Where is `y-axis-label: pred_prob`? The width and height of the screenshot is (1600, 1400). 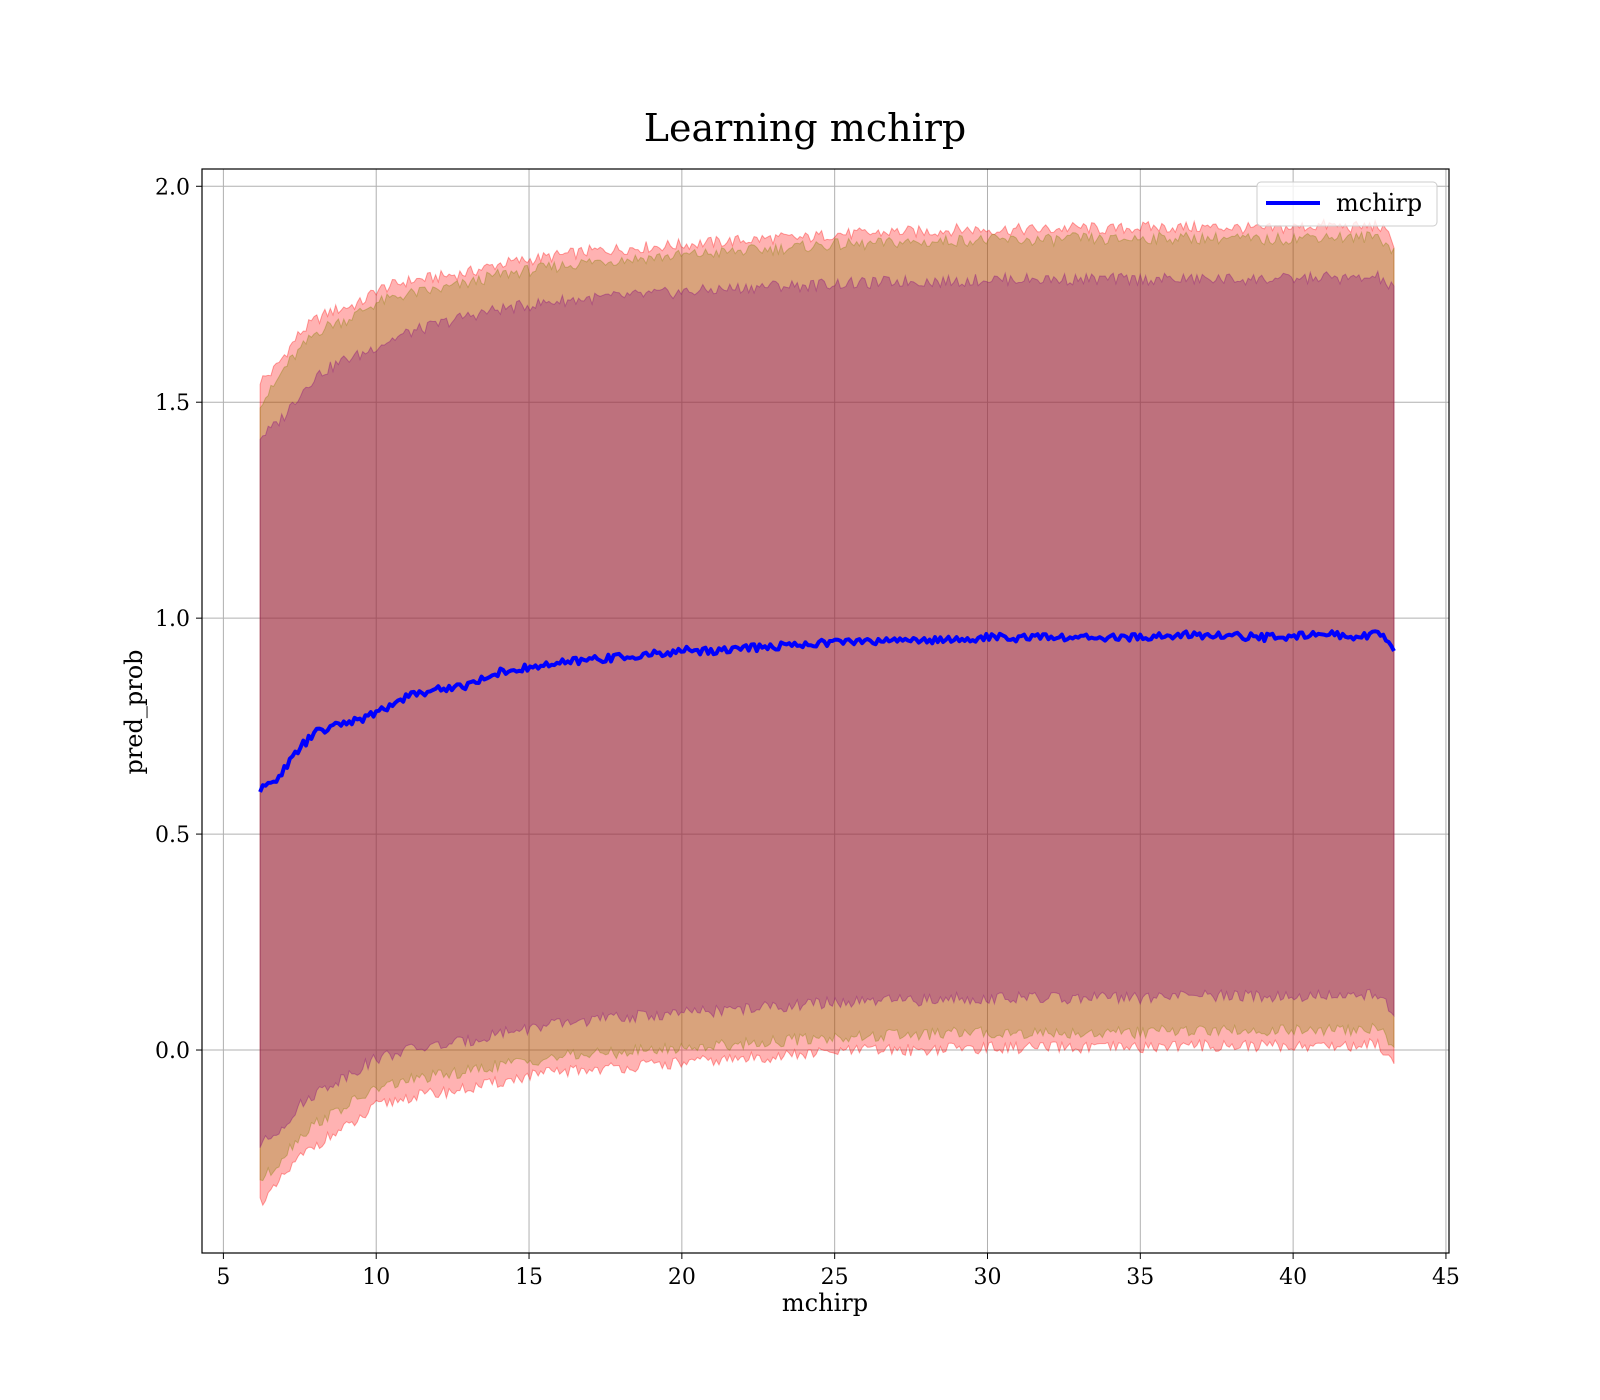 y-axis-label: pred_prob is located at coordinates (134, 711).